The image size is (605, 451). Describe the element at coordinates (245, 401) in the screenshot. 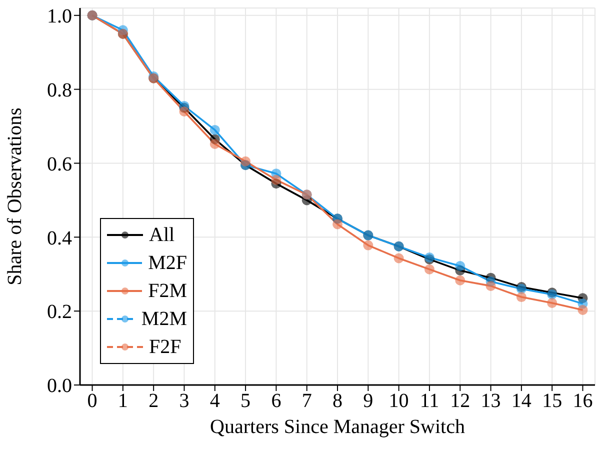

I see `x-tick-label: 5` at that location.